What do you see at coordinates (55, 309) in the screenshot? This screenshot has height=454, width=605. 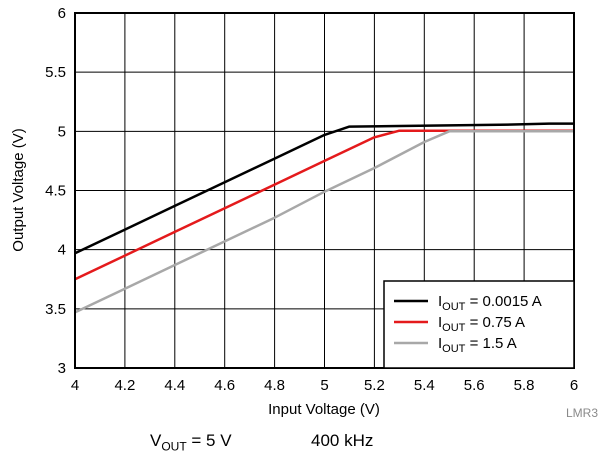 I see `y-tick-label: 3.5` at bounding box center [55, 309].